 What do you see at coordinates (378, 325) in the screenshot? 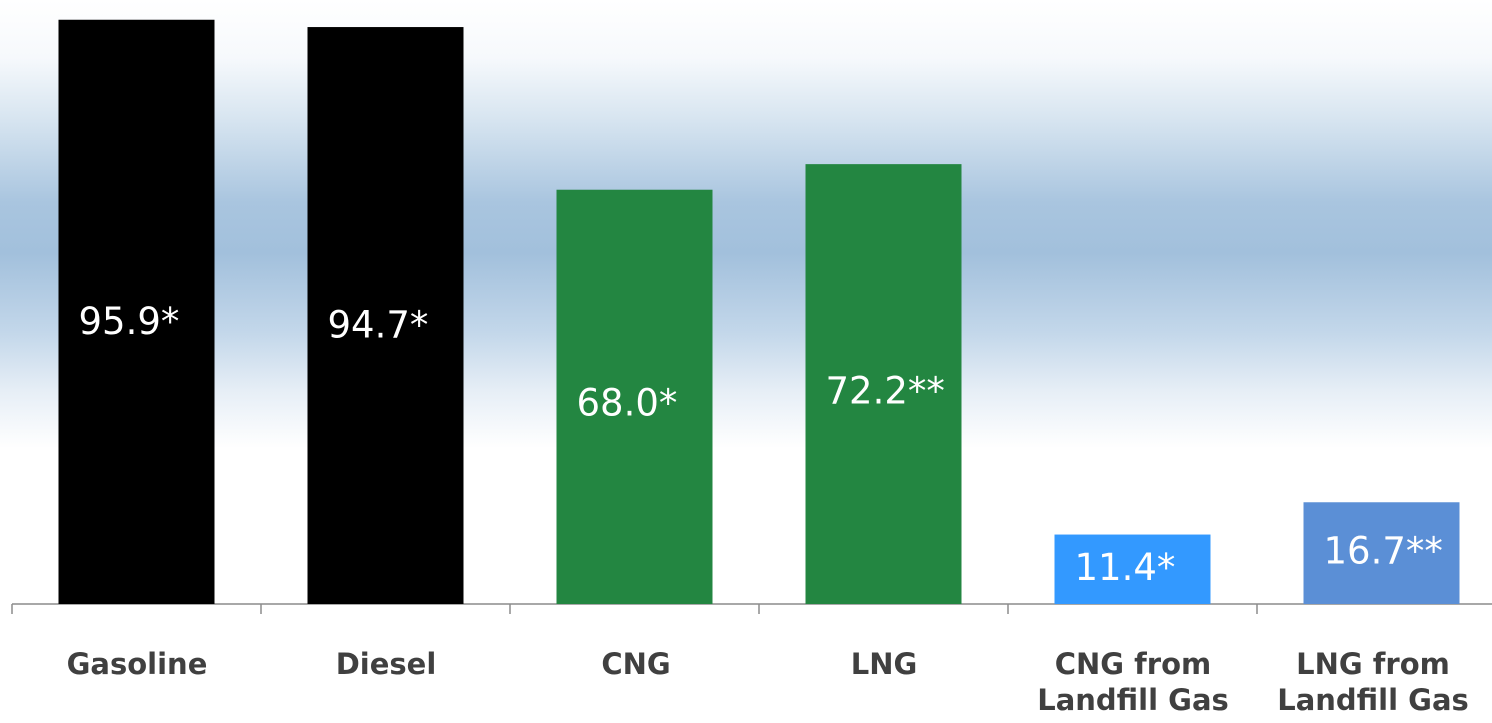
I see `data-label: 94.7*` at bounding box center [378, 325].